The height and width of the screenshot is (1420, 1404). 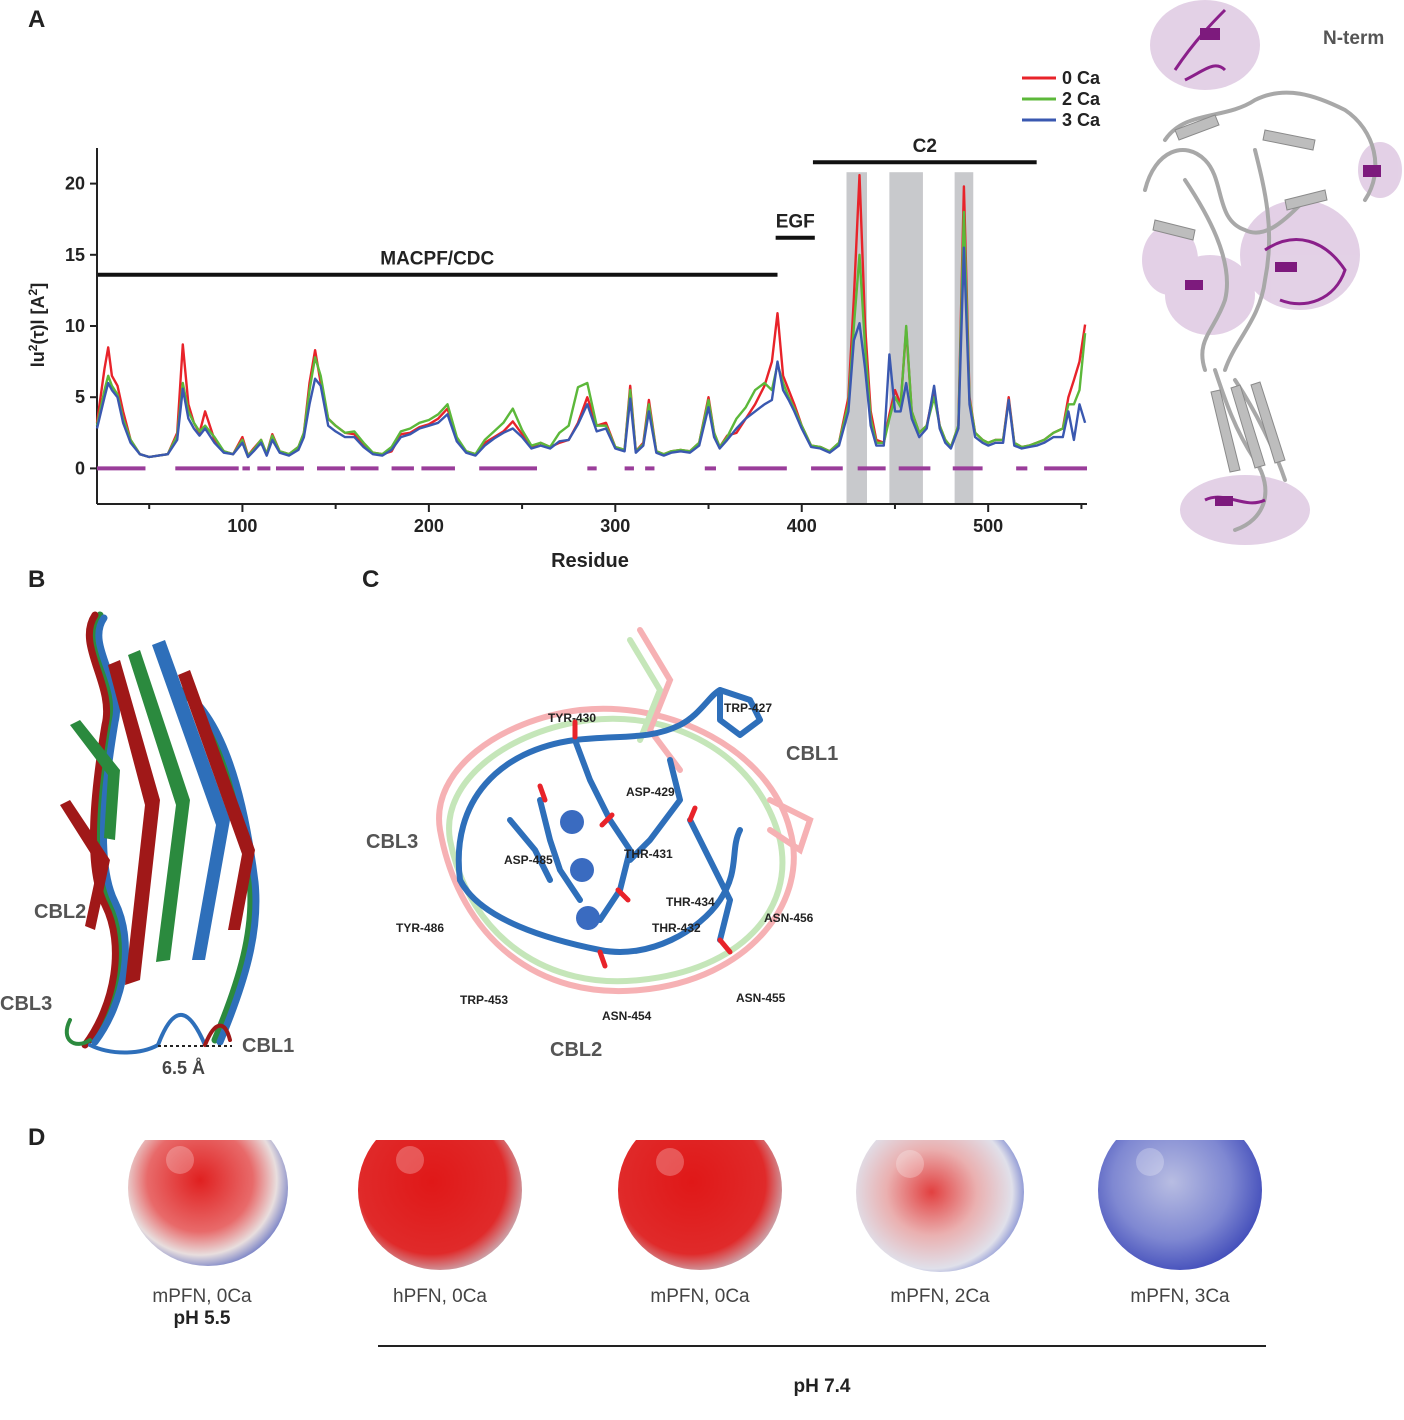 What do you see at coordinates (26, 1004) in the screenshot?
I see `cbl3-label: CBL3` at bounding box center [26, 1004].